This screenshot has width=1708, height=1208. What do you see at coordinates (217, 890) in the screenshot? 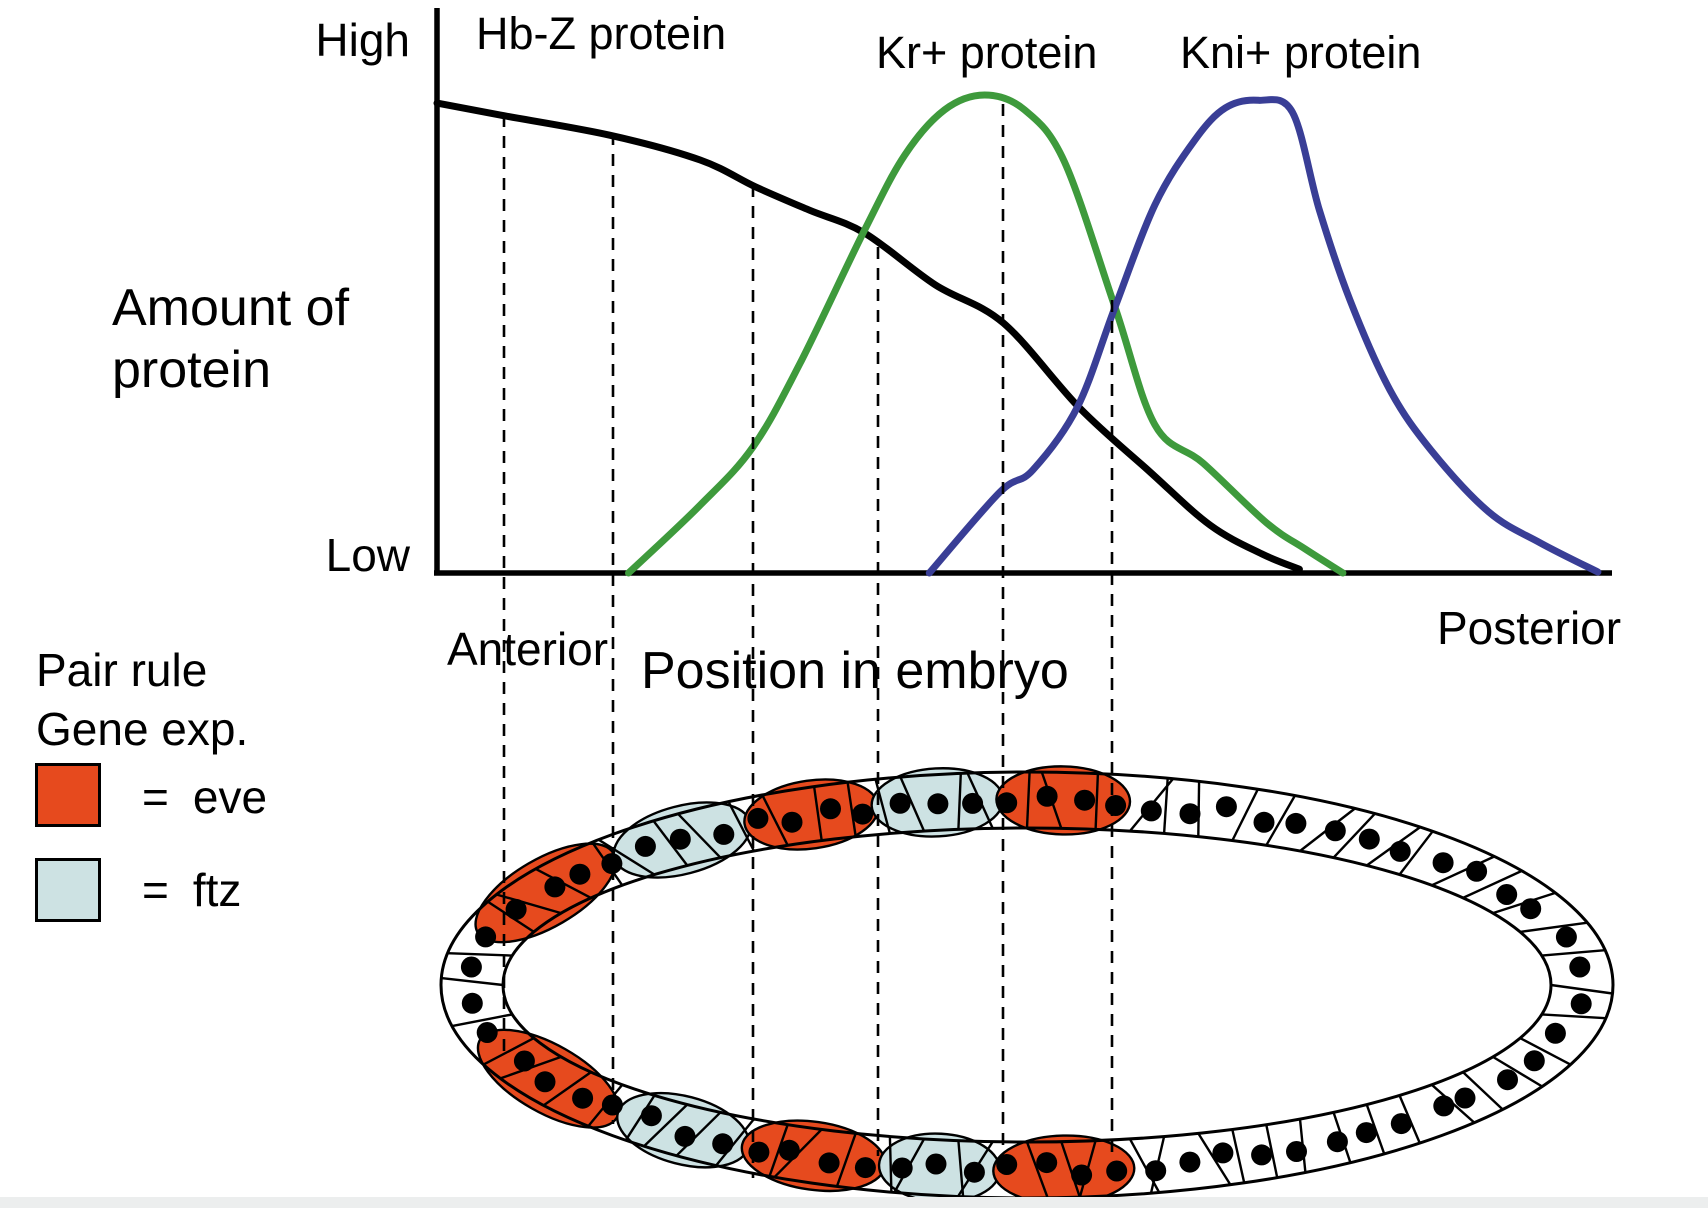
I see `legend-label-ftz: ftz` at bounding box center [217, 890].